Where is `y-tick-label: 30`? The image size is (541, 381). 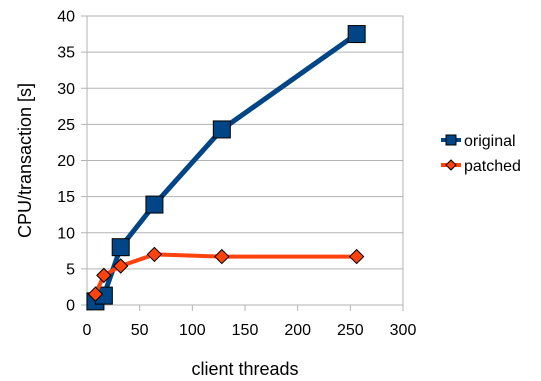
y-tick-label: 30 is located at coordinates (66, 89).